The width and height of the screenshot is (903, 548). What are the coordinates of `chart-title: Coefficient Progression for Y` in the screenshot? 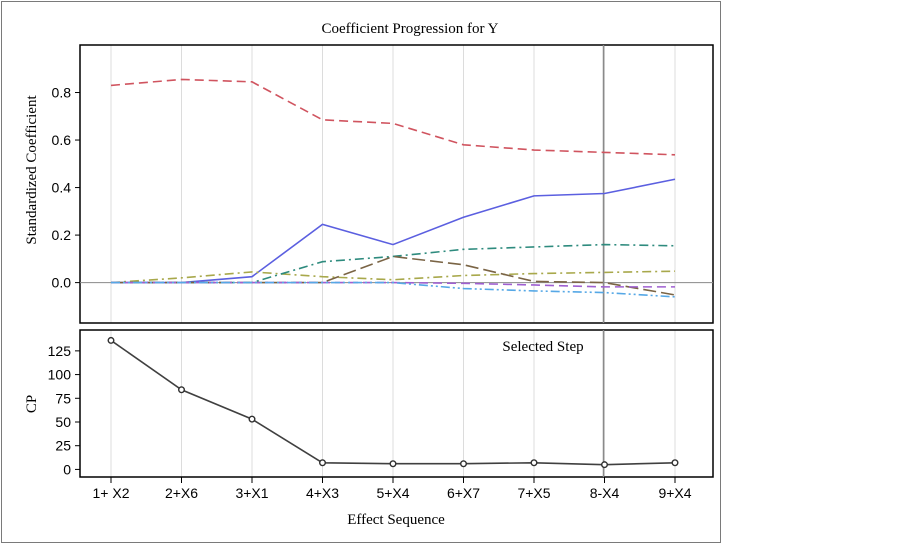 It's located at (409, 29).